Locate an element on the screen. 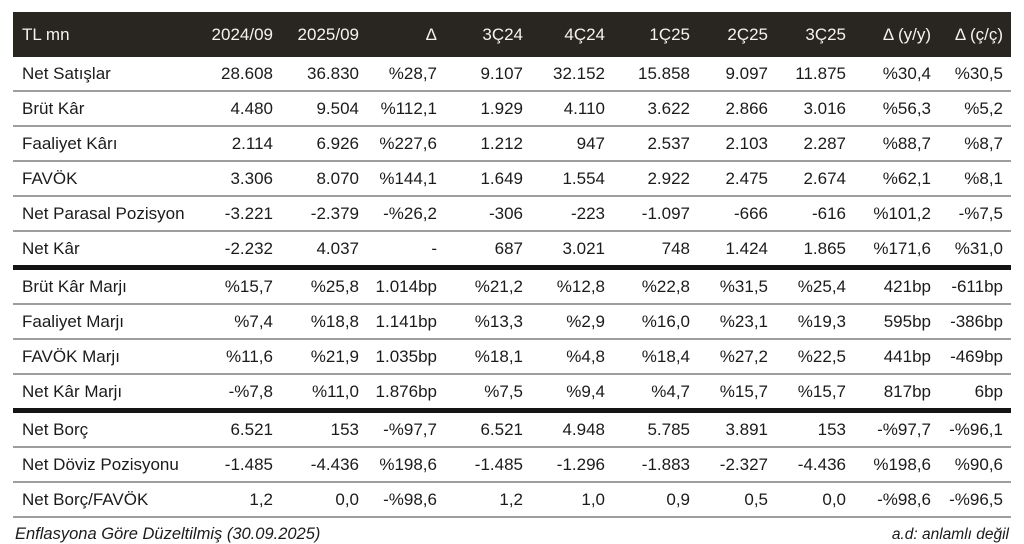 Image resolution: width=1024 pixels, height=544 pixels. footnote-inflation-adjusted: Enflasyona Göre Düzeltilmiş (30.09.2025) is located at coordinates (168, 534).